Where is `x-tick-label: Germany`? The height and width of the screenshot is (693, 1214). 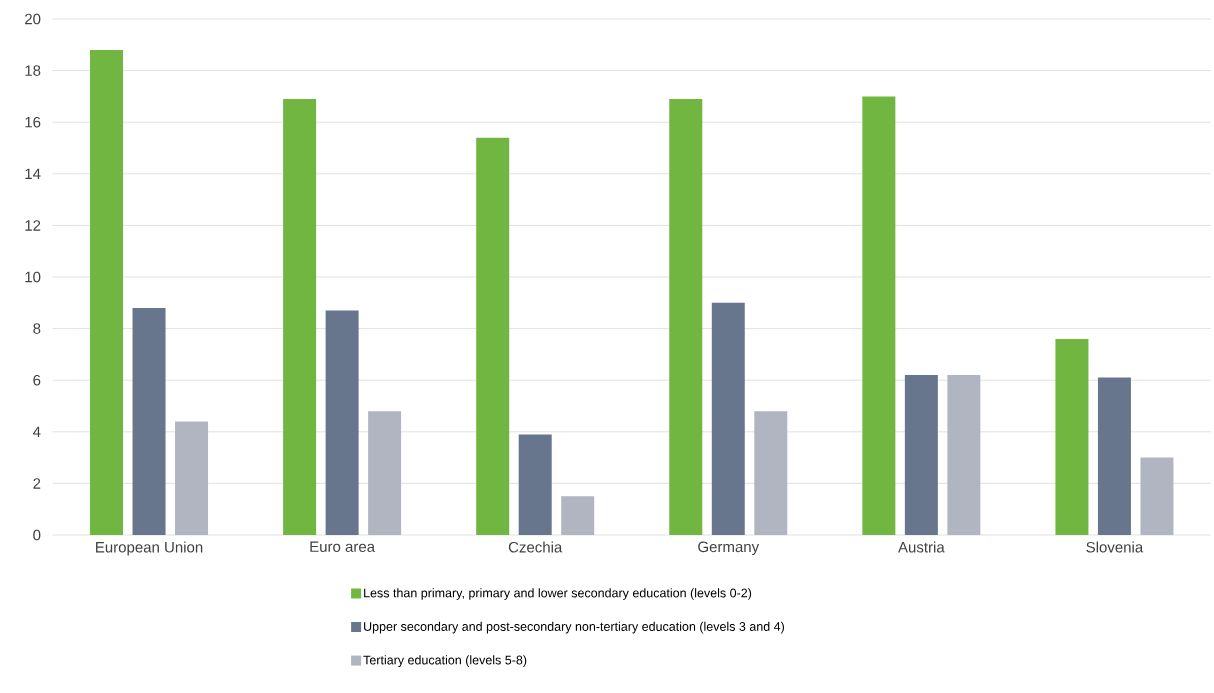
x-tick-label: Germany is located at coordinates (729, 548).